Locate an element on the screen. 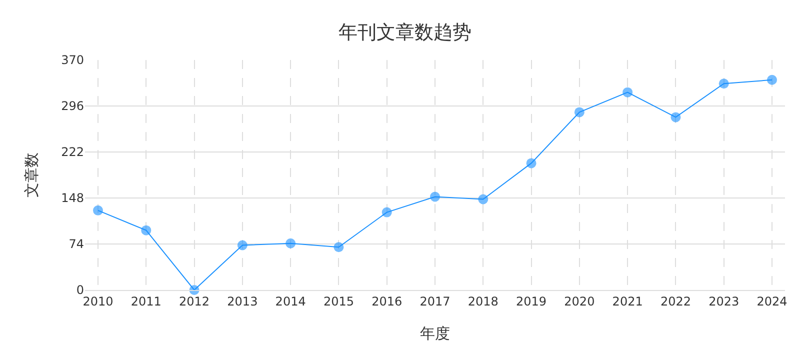  x-tick-label: 2024 is located at coordinates (772, 301).